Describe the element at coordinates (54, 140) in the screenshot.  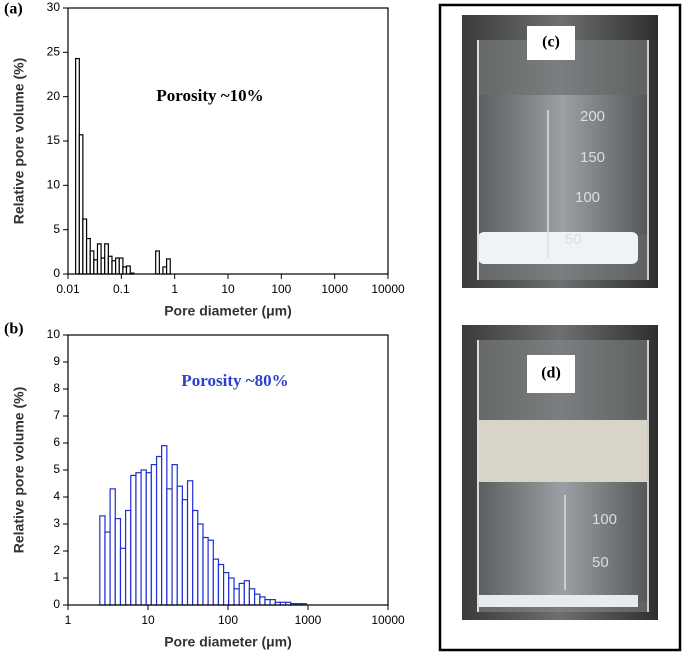
I see `y-tick-label: 15` at that location.